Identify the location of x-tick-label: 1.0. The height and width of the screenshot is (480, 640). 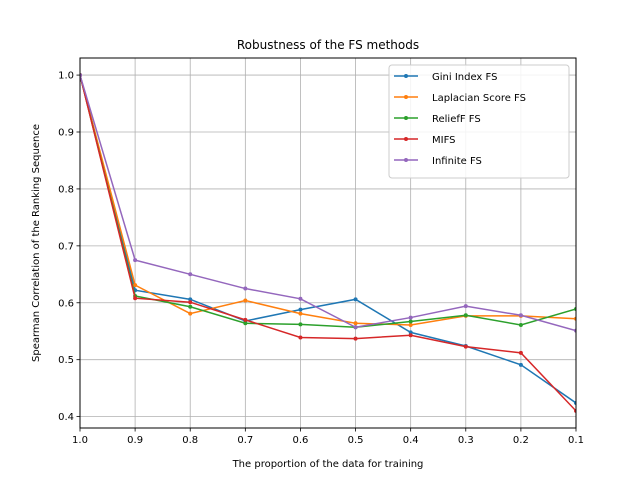
(80, 440).